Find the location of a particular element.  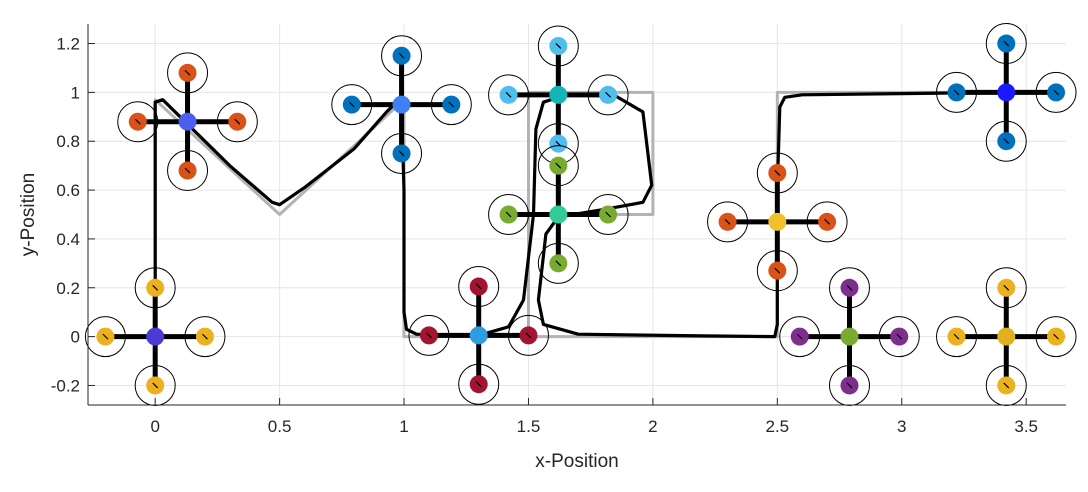

y-tick-label: 1.2 is located at coordinates (68, 44).